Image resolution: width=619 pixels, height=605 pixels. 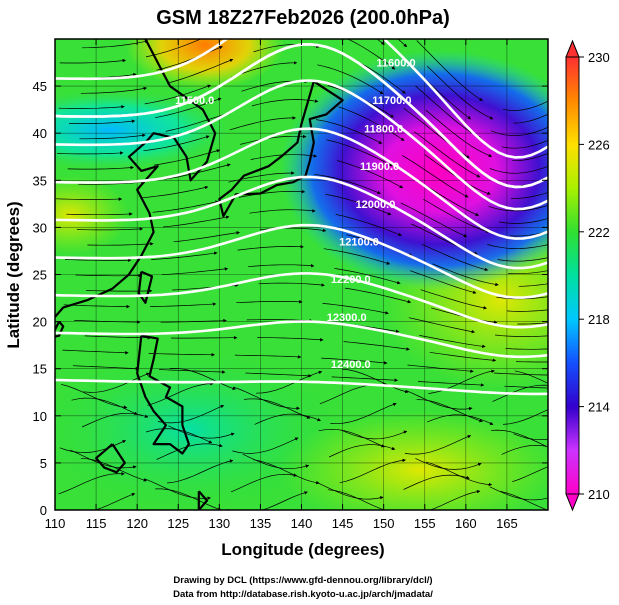 What do you see at coordinates (383, 129) in the screenshot?
I see `contour-label: 11800.0` at bounding box center [383, 129].